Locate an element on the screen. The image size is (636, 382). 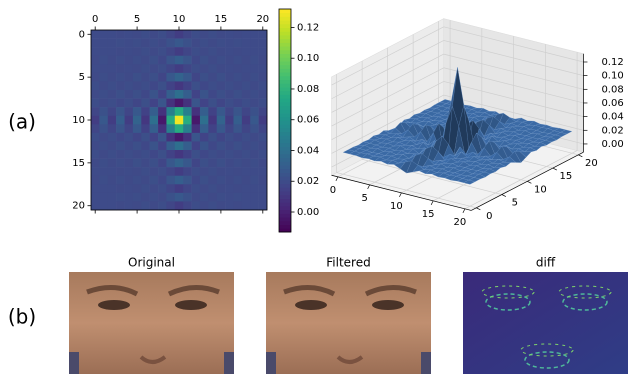
x-tick is located at coordinates (337, 179).